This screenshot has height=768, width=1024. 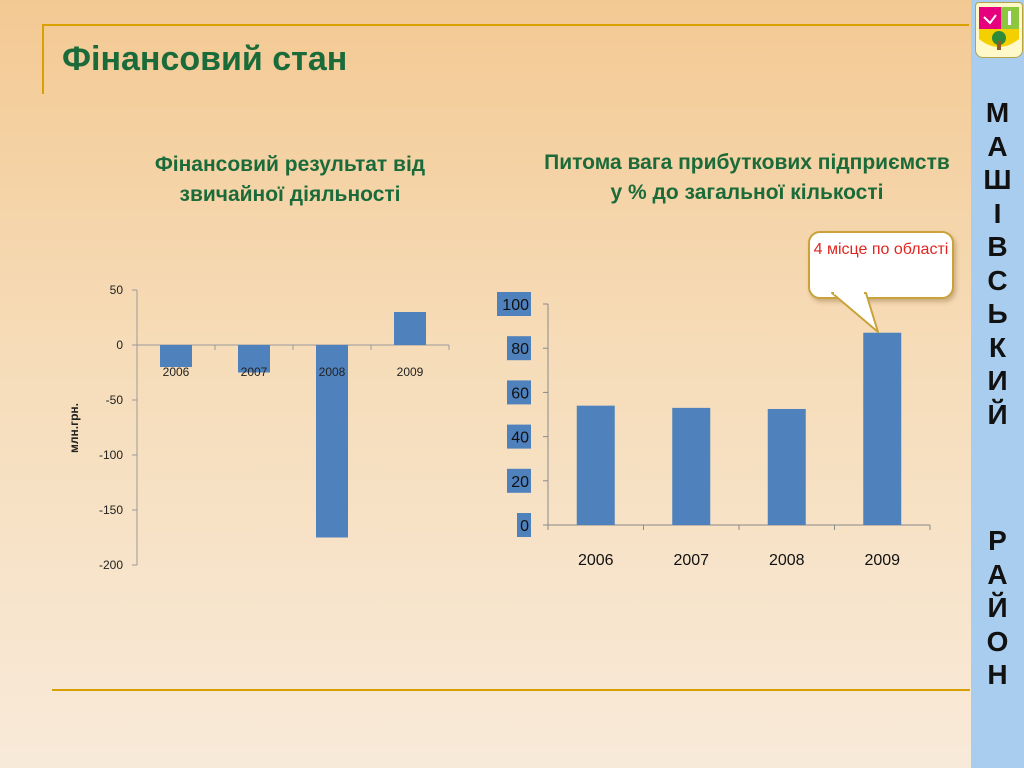 What do you see at coordinates (691, 466) in the screenshot?
I see `right-bar-2007` at bounding box center [691, 466].